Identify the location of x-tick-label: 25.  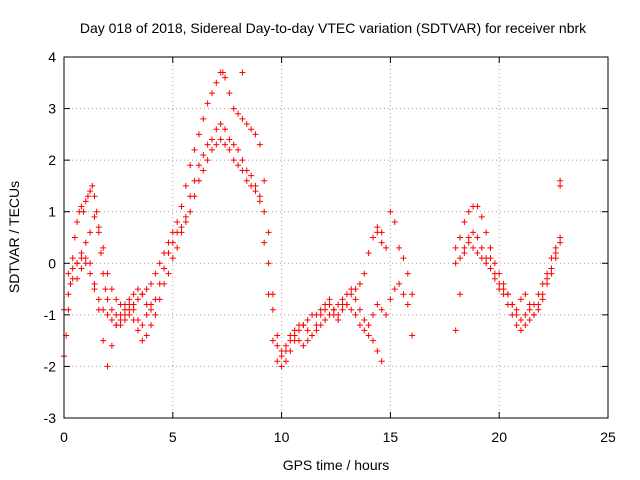
(608, 437).